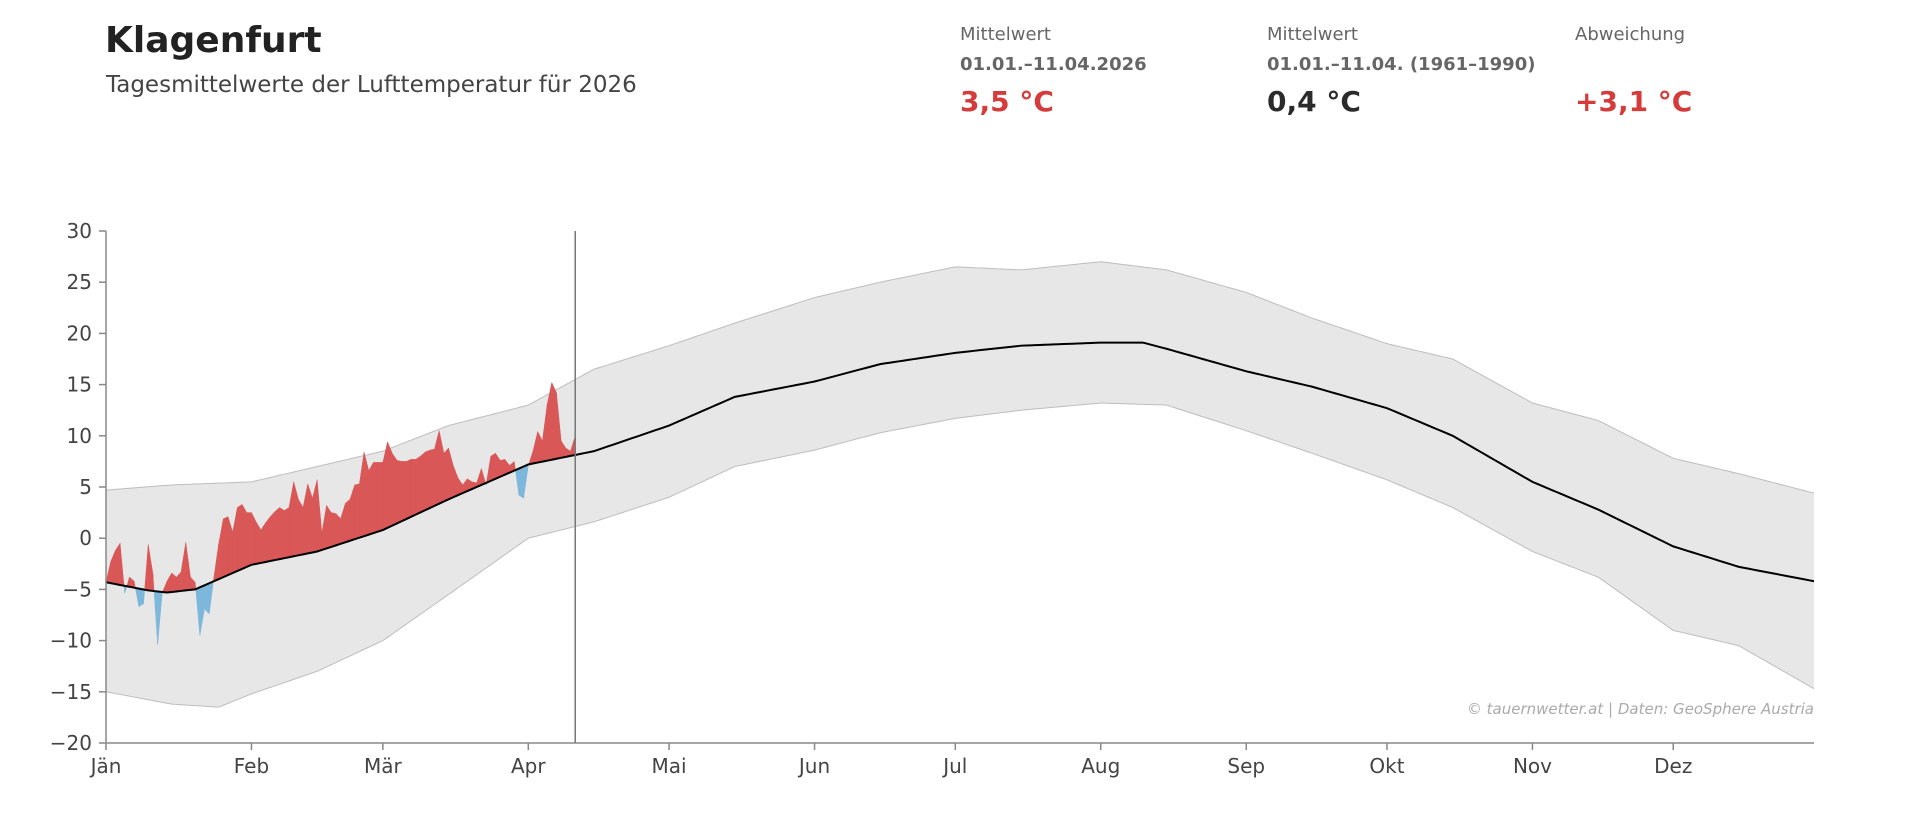 Image resolution: width=1920 pixels, height=825 pixels. I want to click on x-tick-label: Sep, so click(1246, 766).